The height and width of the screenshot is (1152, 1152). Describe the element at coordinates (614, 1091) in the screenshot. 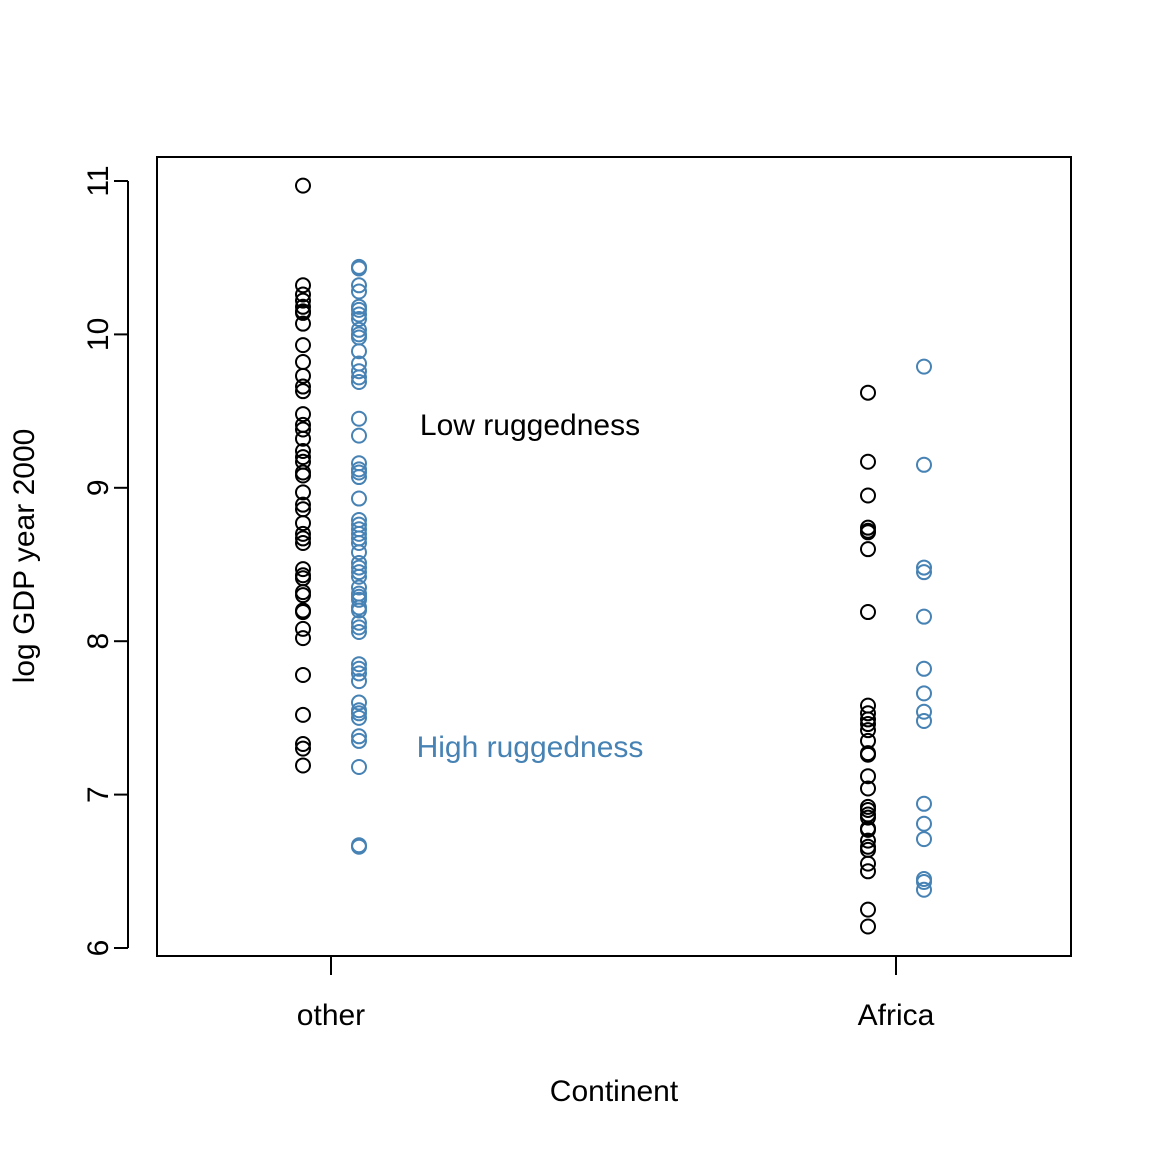

I see `x-axis-label: Continent` at that location.